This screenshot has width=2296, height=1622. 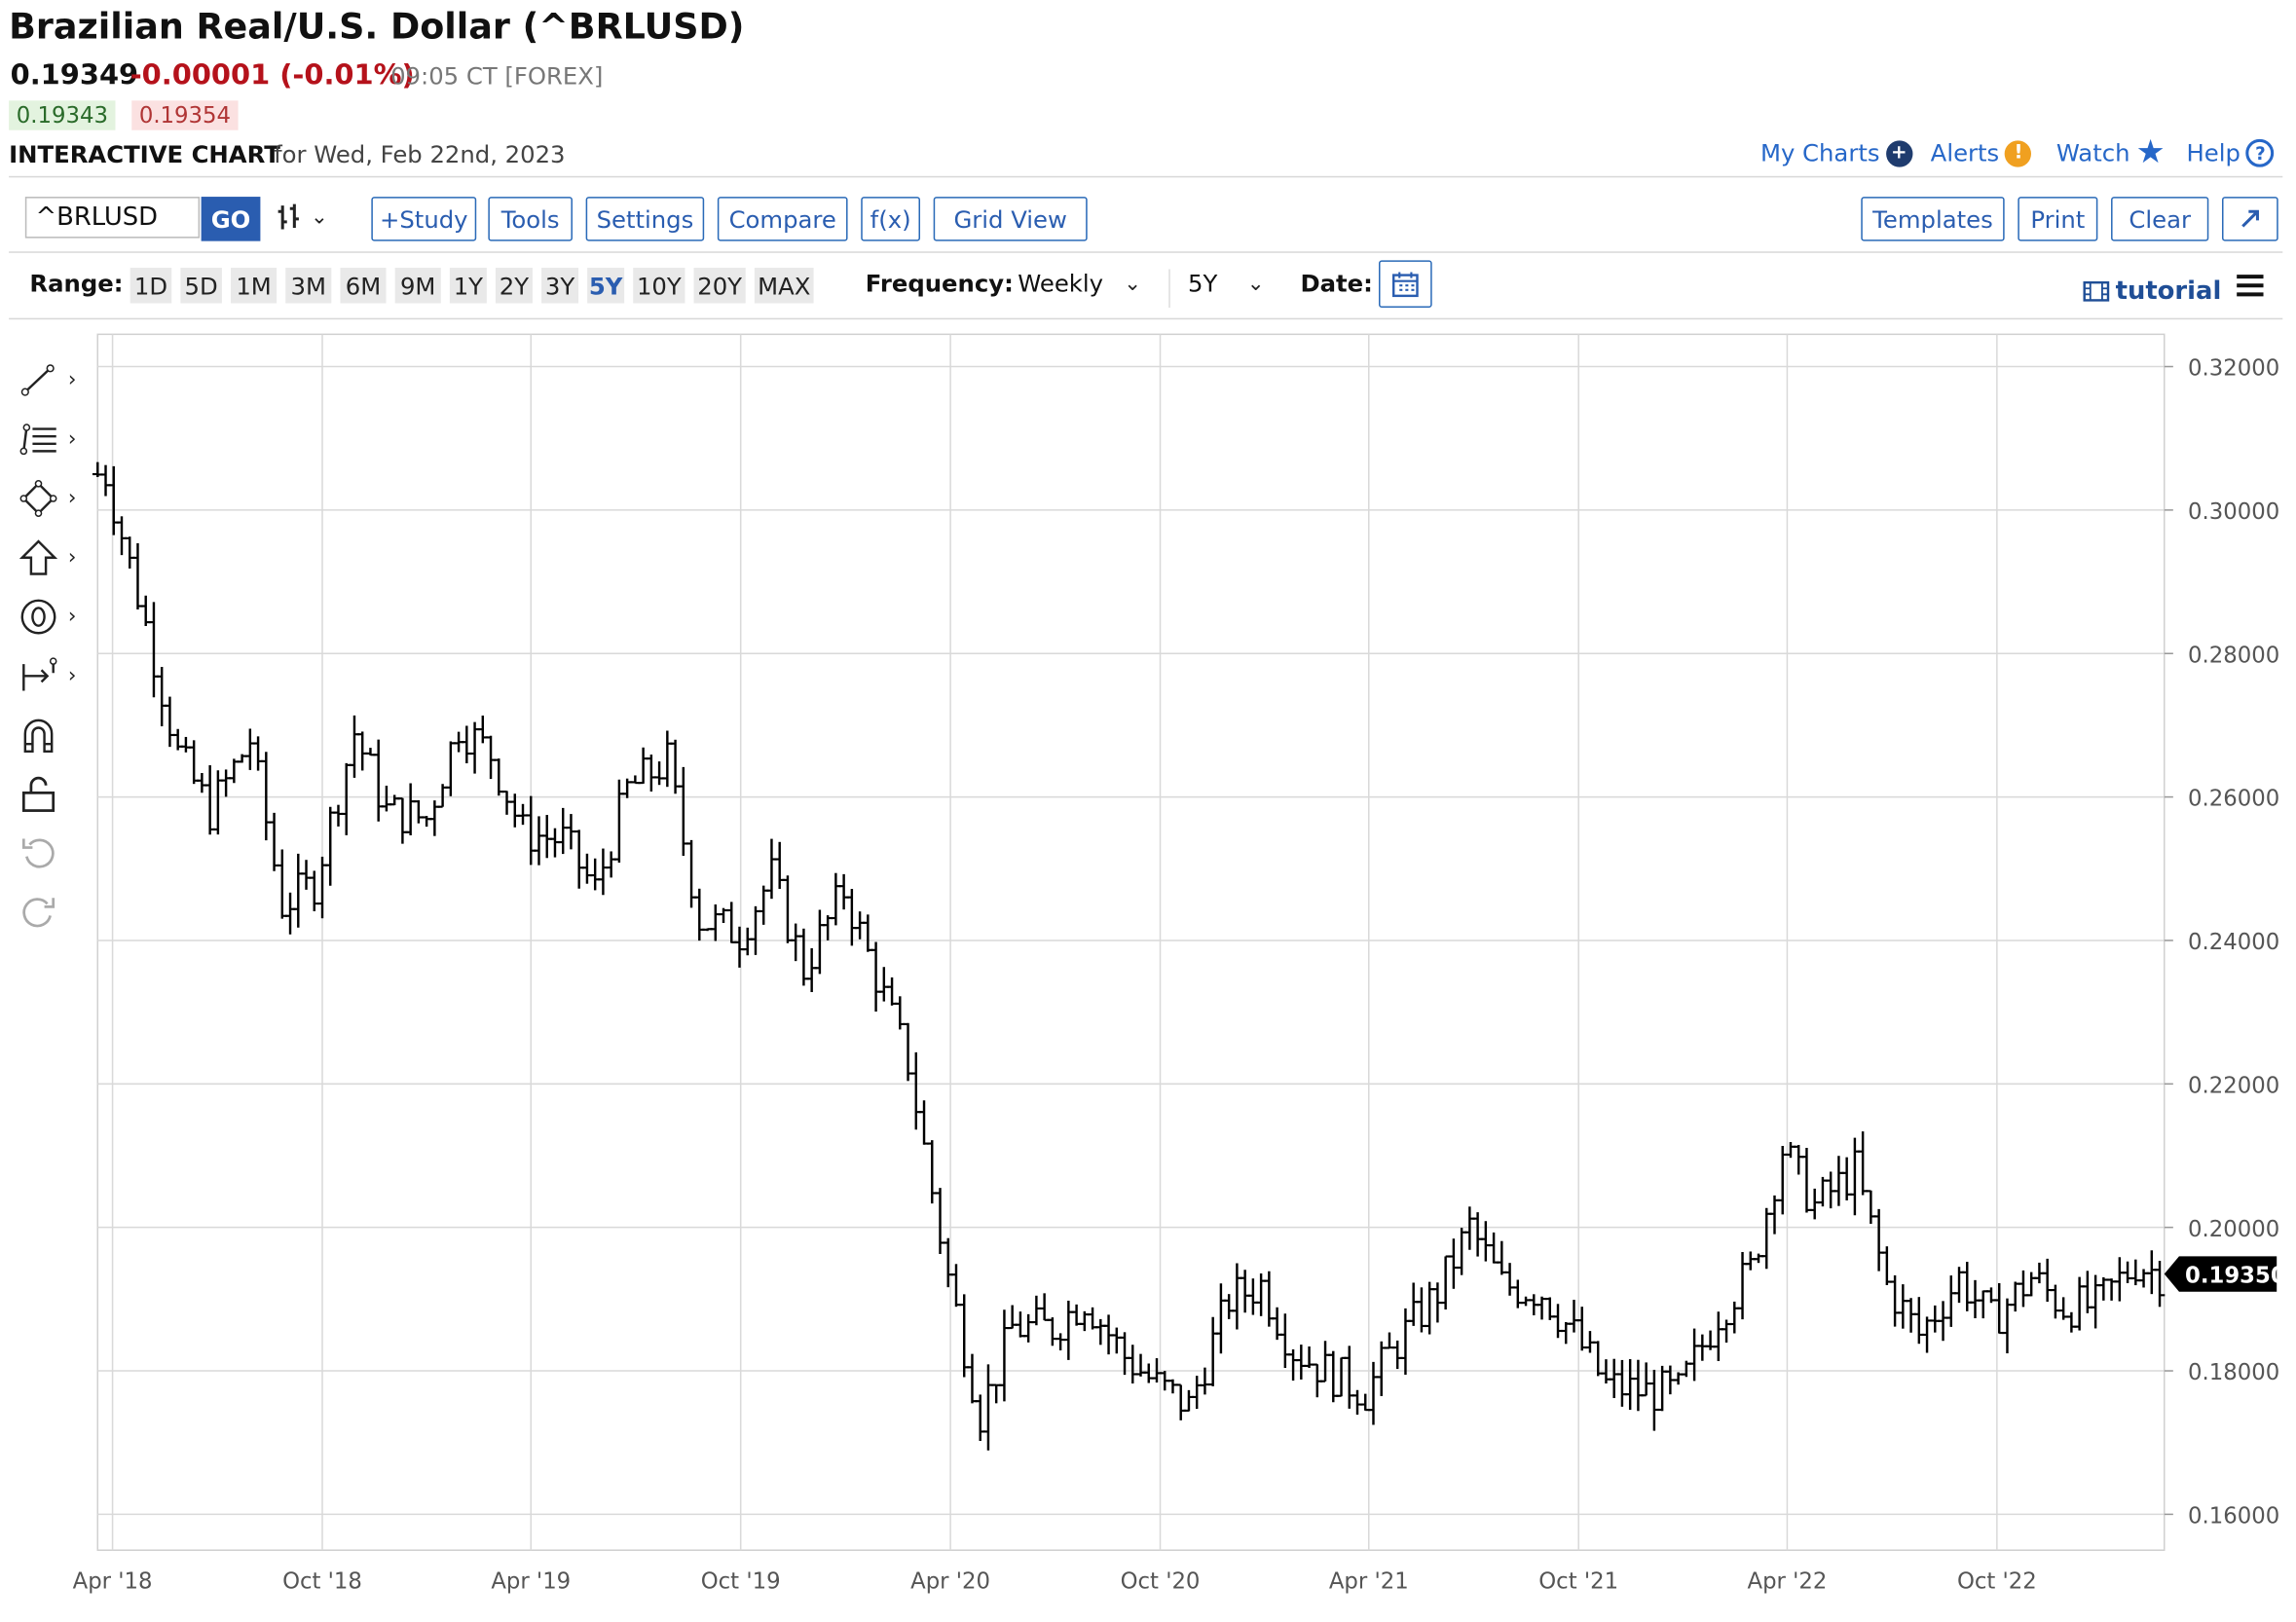 What do you see at coordinates (514, 285) in the screenshot?
I see `range-option-2y: 2Y` at bounding box center [514, 285].